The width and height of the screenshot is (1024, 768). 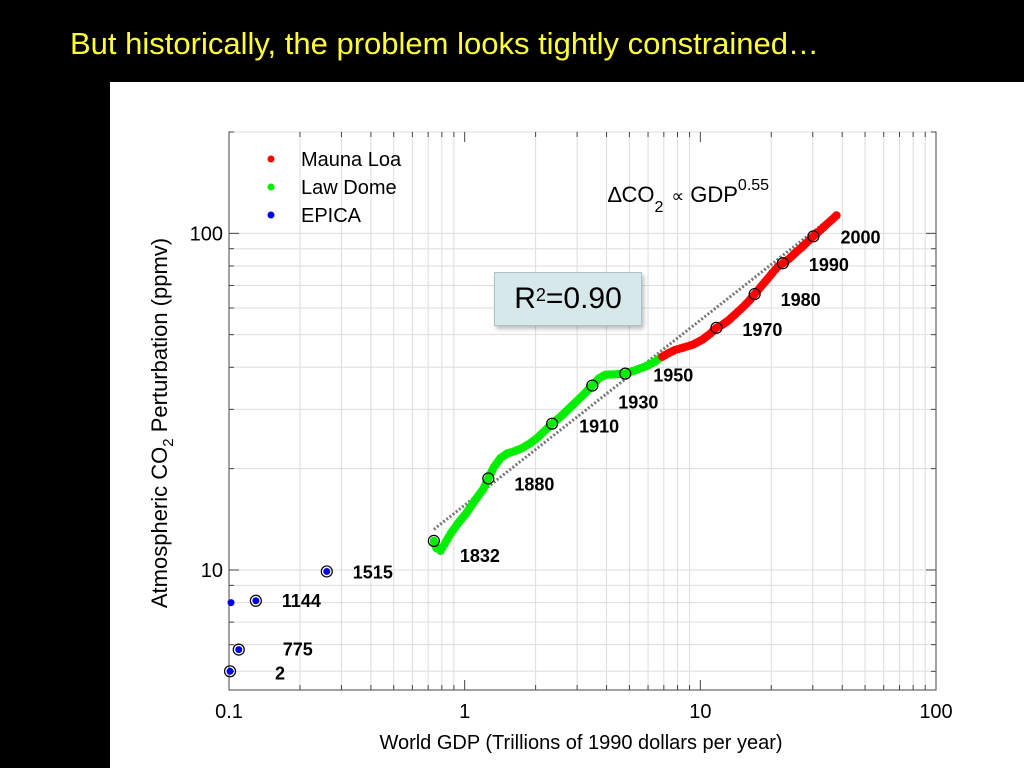 What do you see at coordinates (631, 194) in the screenshot?
I see `formula-delta-co: ∆CO` at bounding box center [631, 194].